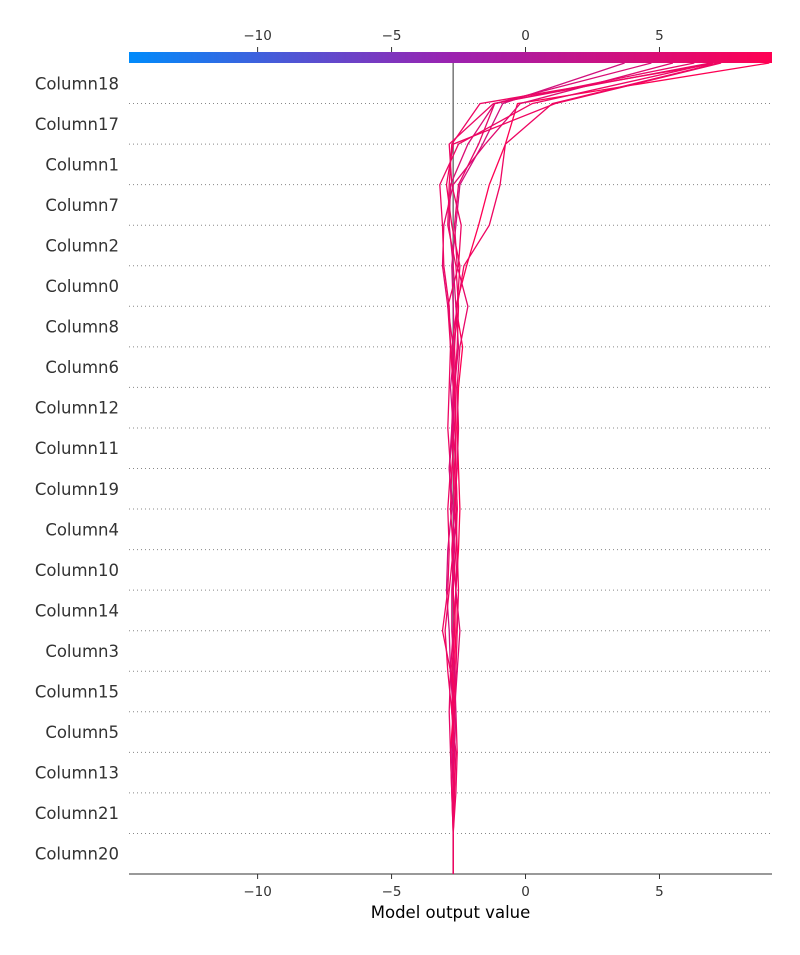 This screenshot has width=800, height=955. Describe the element at coordinates (77, 408) in the screenshot. I see `feature-label: Column12` at that location.